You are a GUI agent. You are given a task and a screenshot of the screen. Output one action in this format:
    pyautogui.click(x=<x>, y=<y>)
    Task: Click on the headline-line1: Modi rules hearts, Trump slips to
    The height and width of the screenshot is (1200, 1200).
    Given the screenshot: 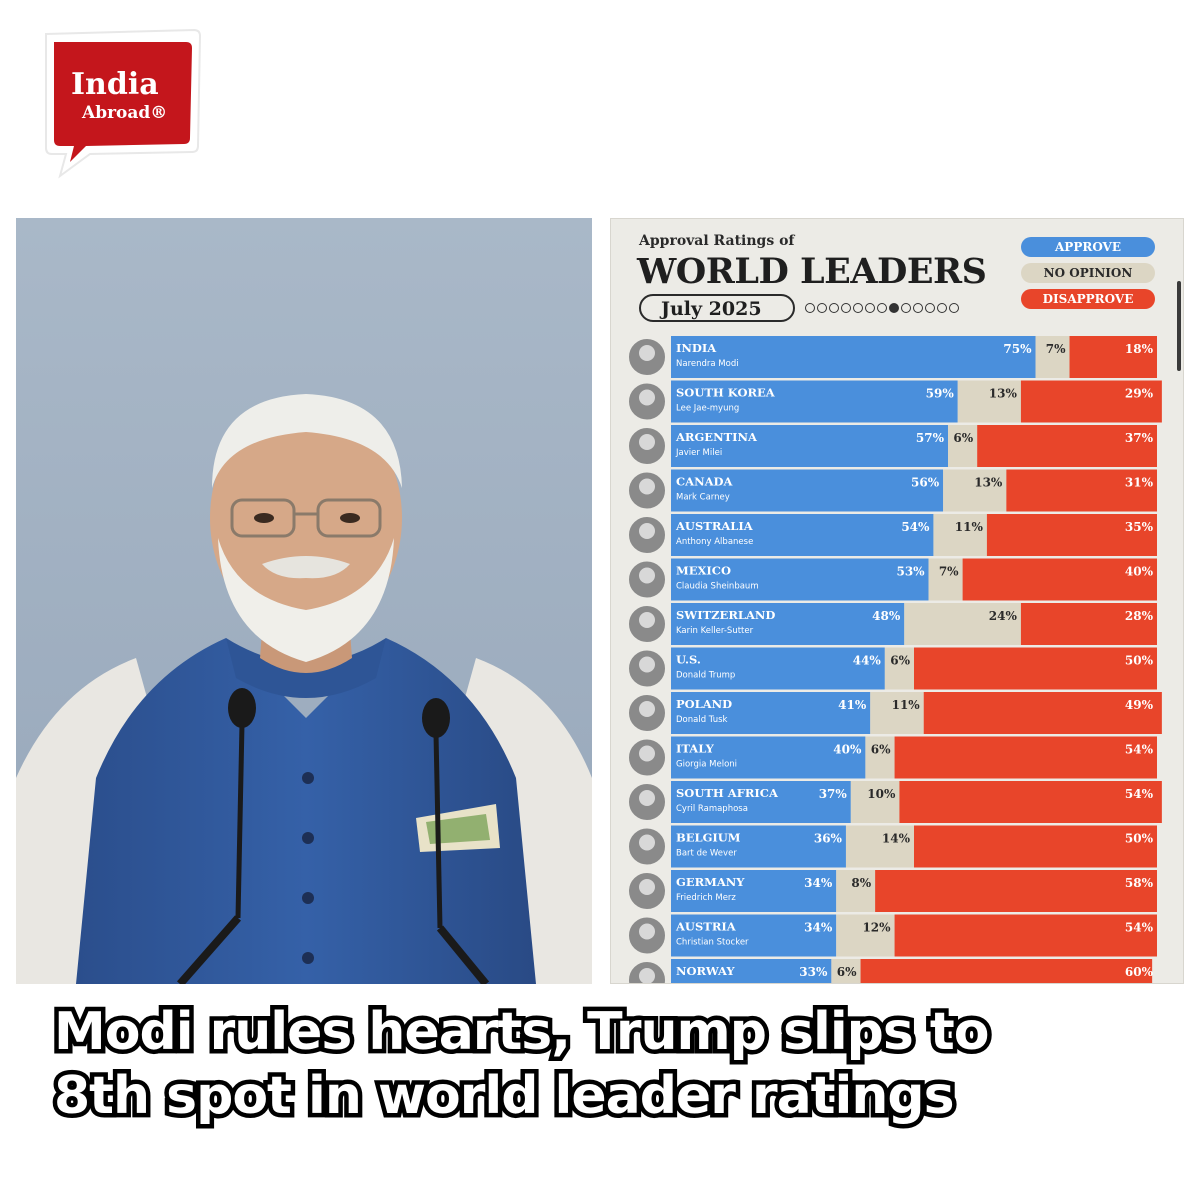 What is the action you would take?
    pyautogui.click(x=522, y=1032)
    